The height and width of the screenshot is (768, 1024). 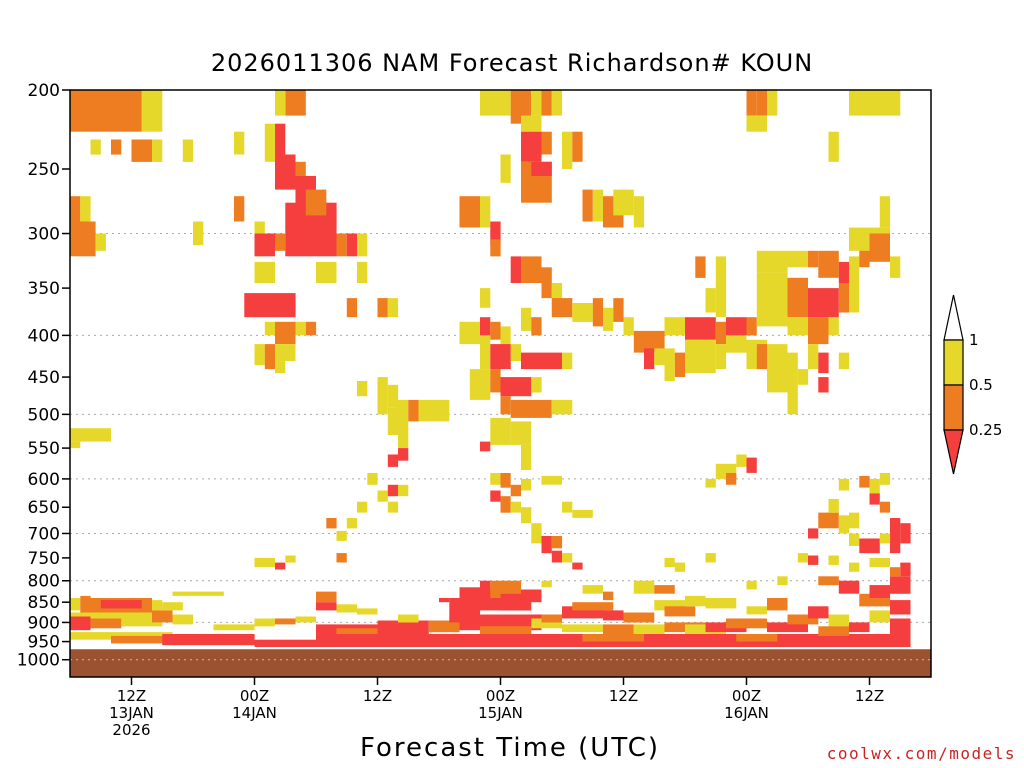 I want to click on x-tick-label: 00Z, so click(x=254, y=696).